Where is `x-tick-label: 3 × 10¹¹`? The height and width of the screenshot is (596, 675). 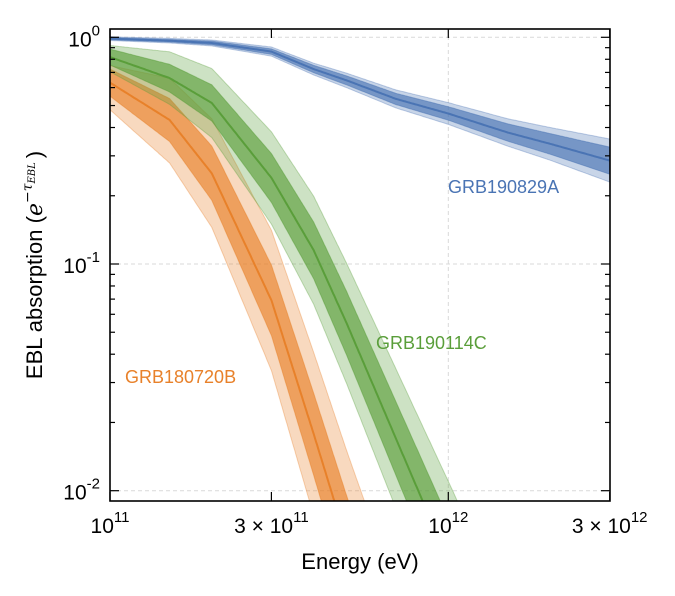
x-tick-label: 3 × 10¹¹ is located at coordinates (271, 523).